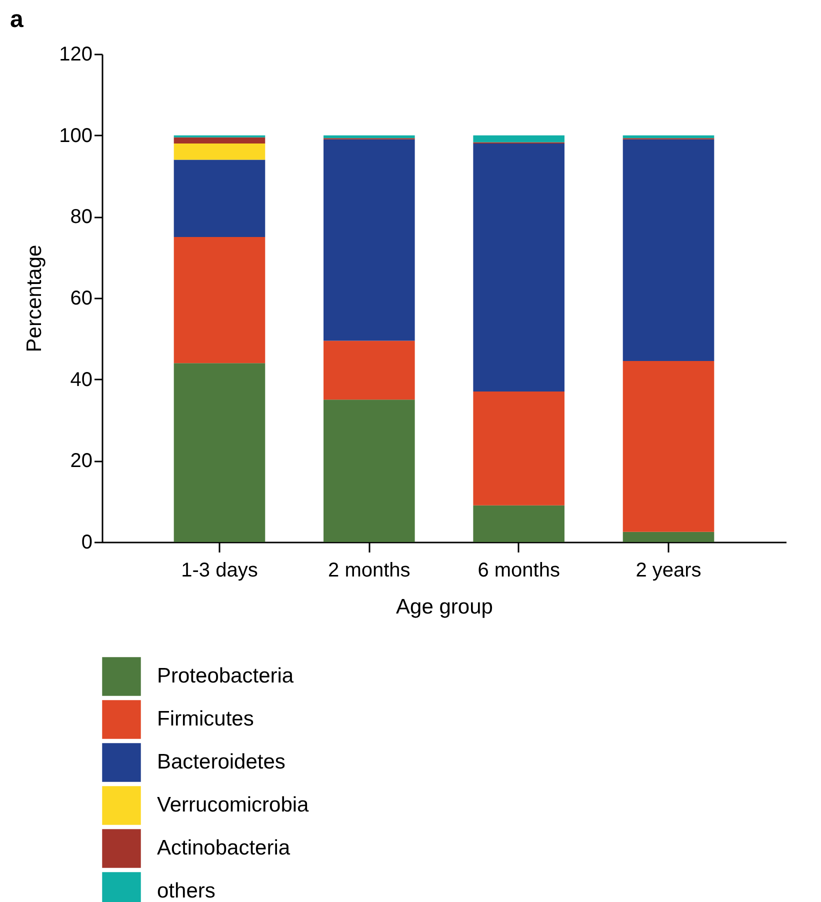 The image size is (821, 902). What do you see at coordinates (75, 135) in the screenshot?
I see `y-tick-label: 100` at bounding box center [75, 135].